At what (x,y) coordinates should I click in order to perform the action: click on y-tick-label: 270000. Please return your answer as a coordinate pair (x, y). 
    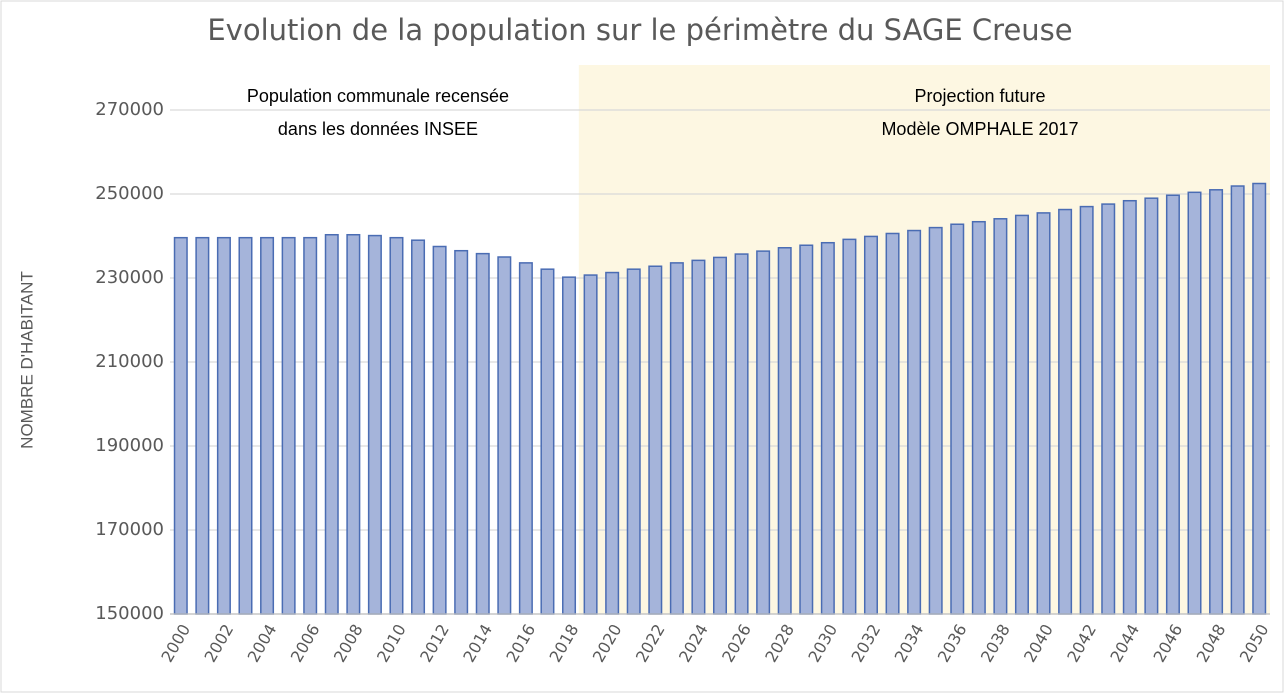
    Looking at the image, I should click on (129, 109).